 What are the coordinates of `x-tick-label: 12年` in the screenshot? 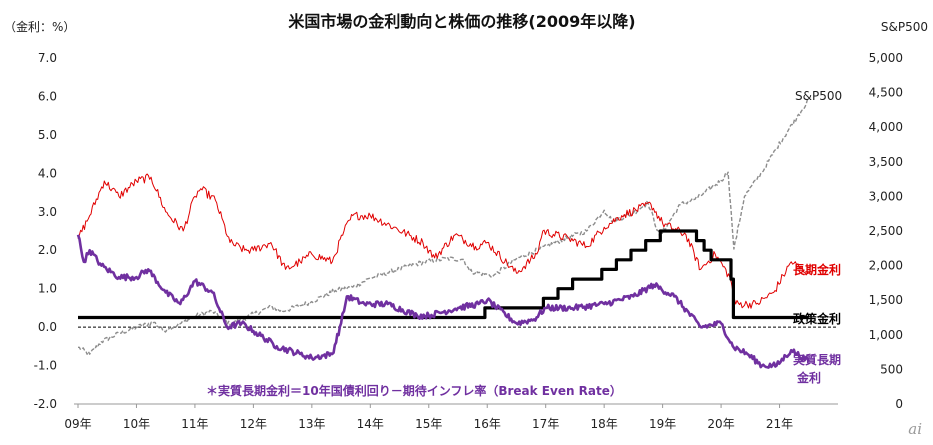 It's located at (253, 424).